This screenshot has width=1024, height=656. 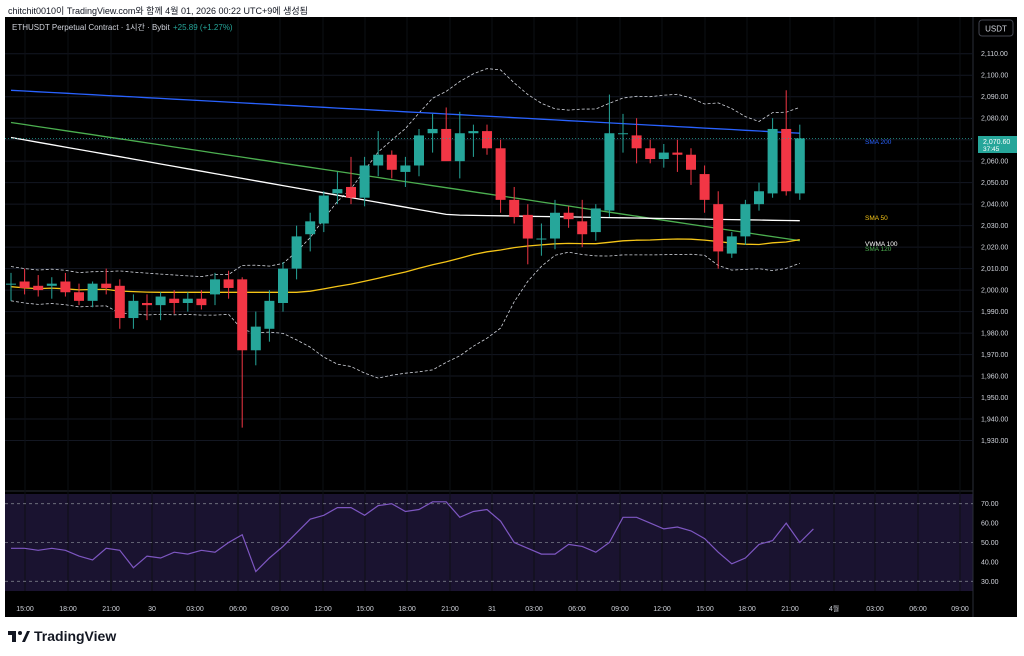 What do you see at coordinates (994, 248) in the screenshot?
I see `price-tick-label: 2,020.00` at bounding box center [994, 248].